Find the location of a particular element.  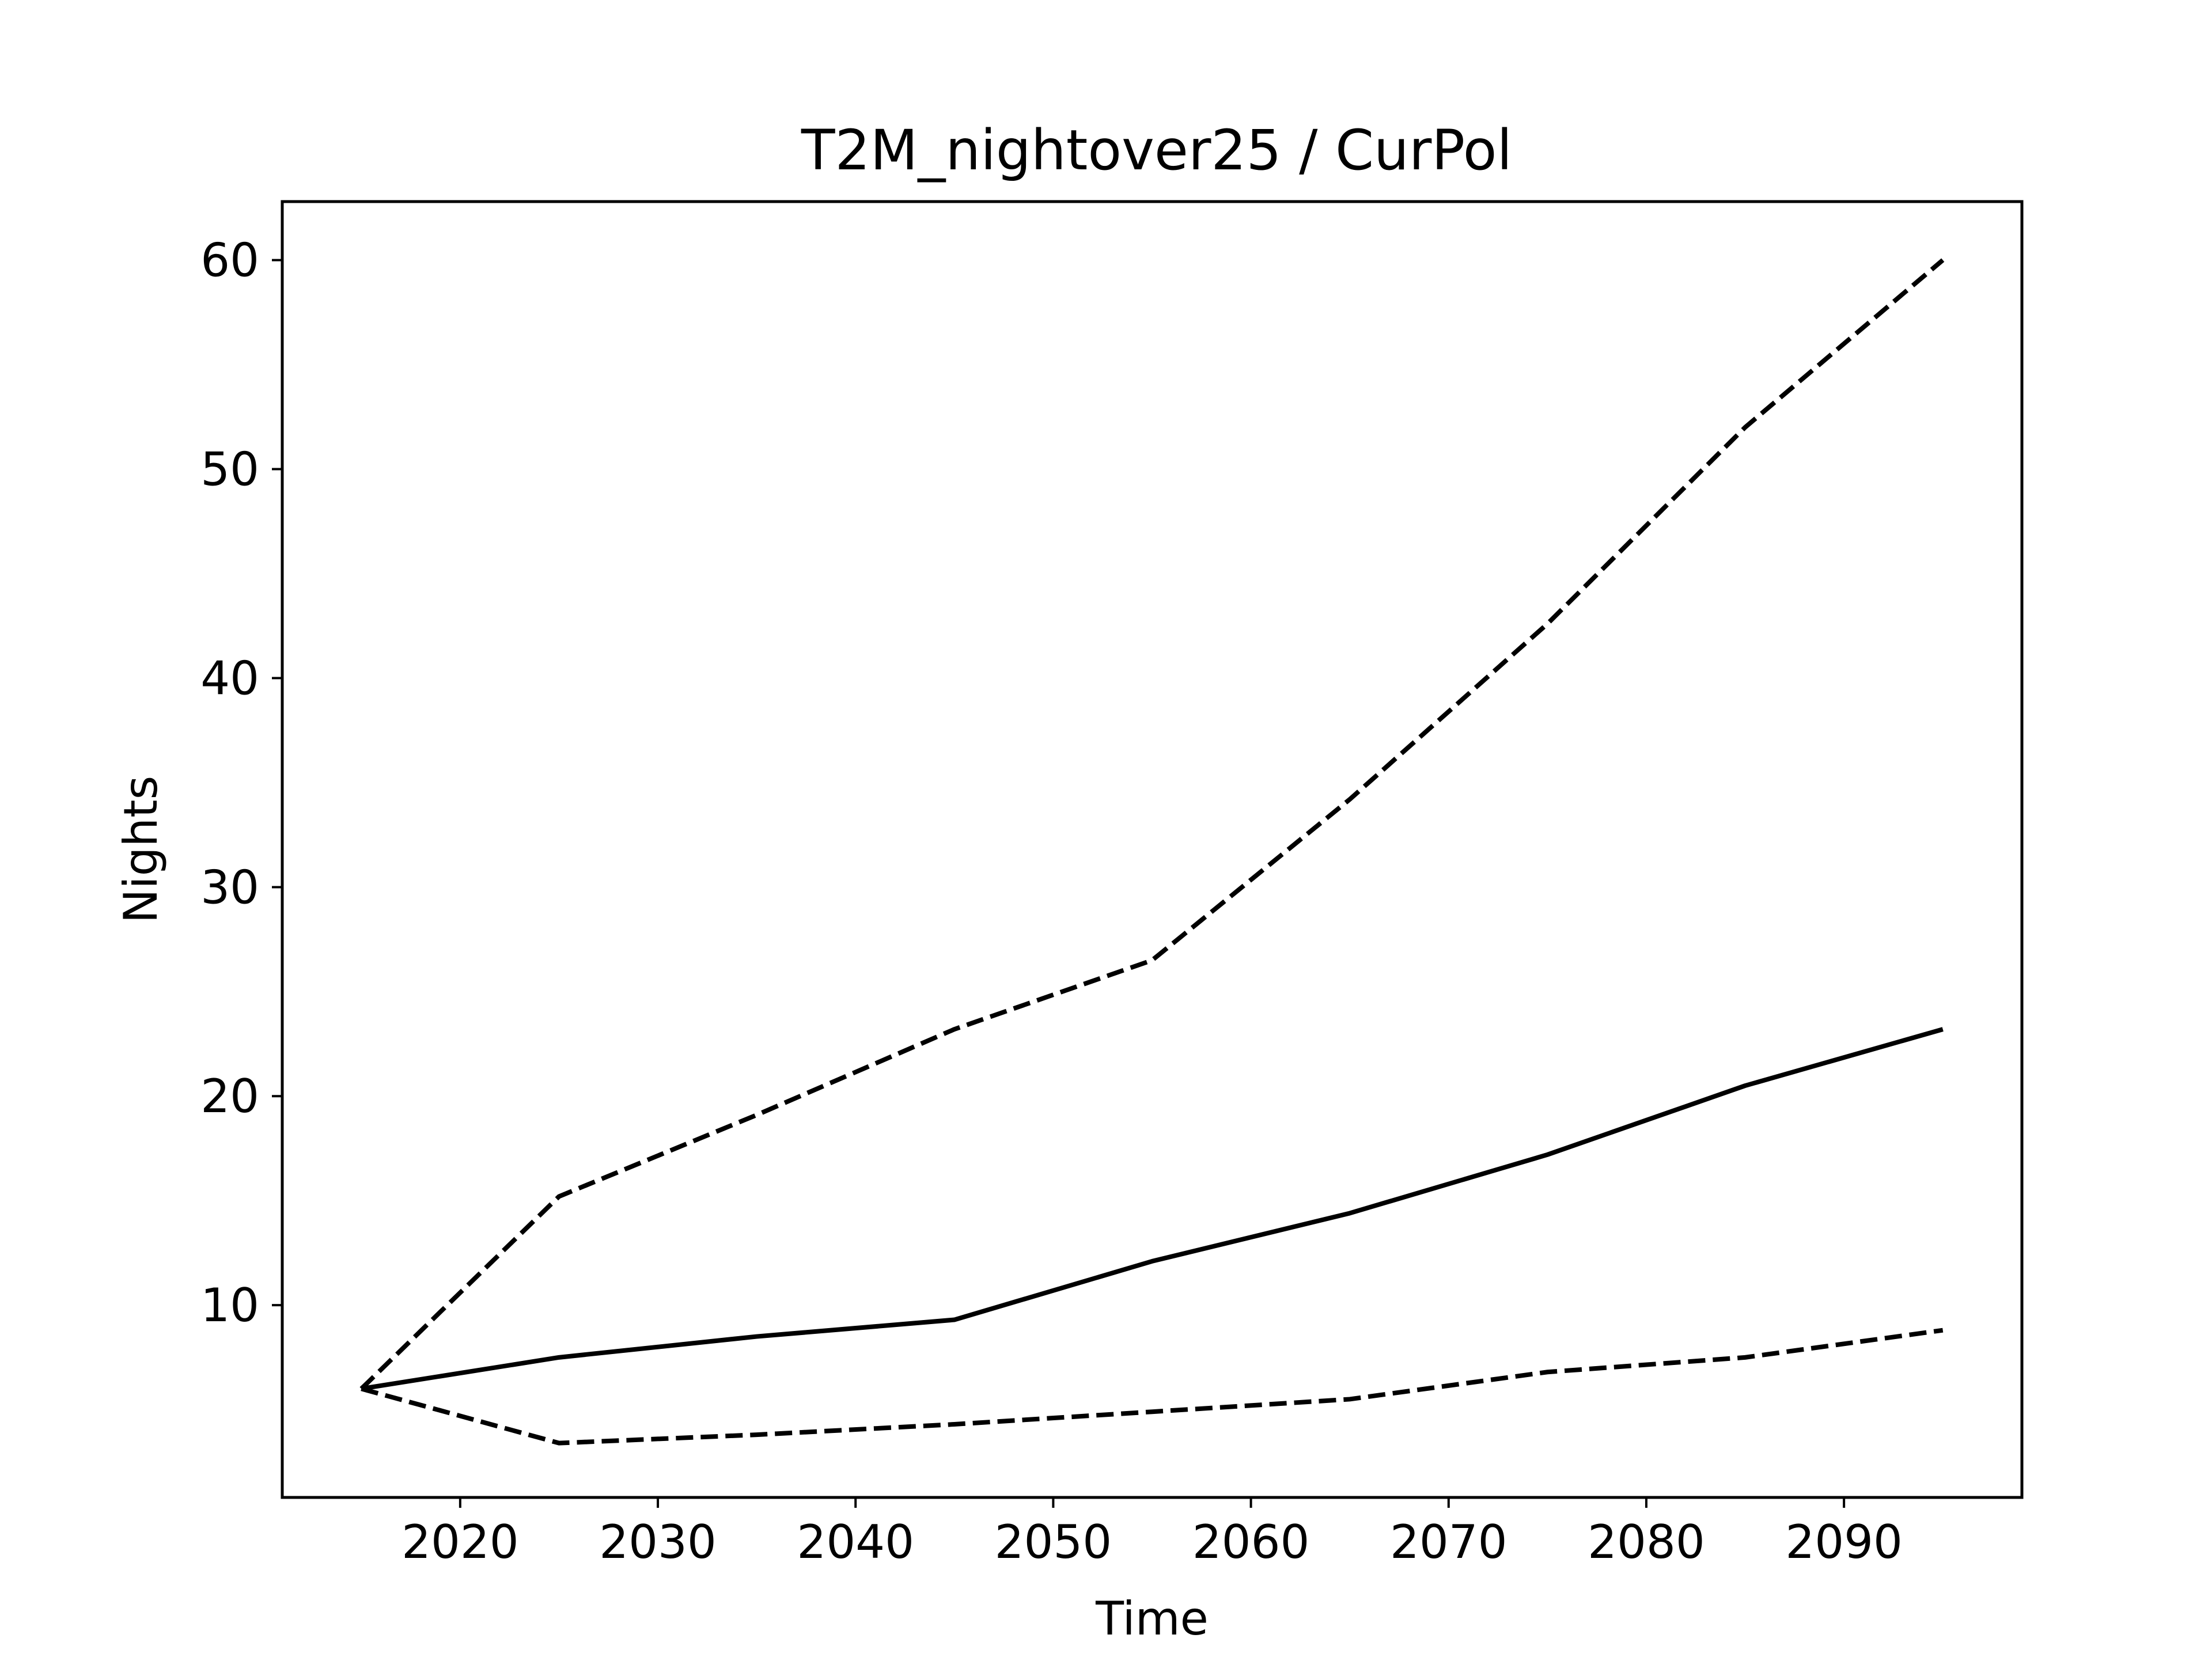

x-axis: 2020 2030 2040 2050 2060 2070 2080 2090 is located at coordinates (1152, 1533).